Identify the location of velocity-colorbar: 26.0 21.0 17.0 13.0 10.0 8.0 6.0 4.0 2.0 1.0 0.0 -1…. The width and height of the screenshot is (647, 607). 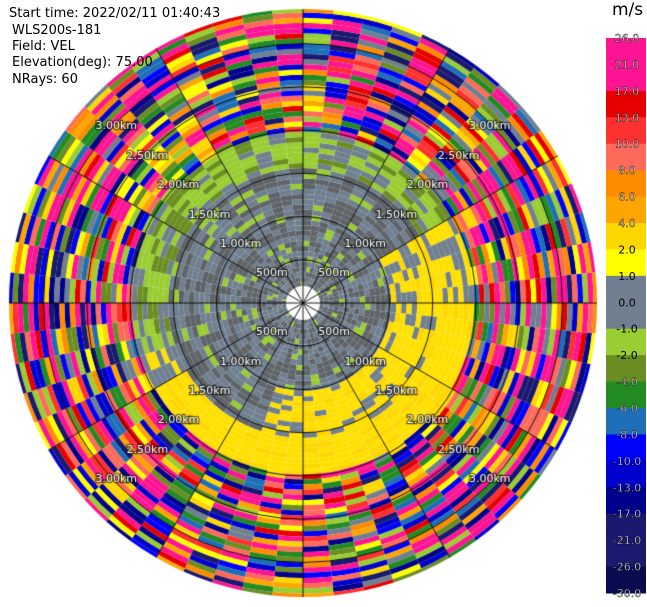
(626, 316).